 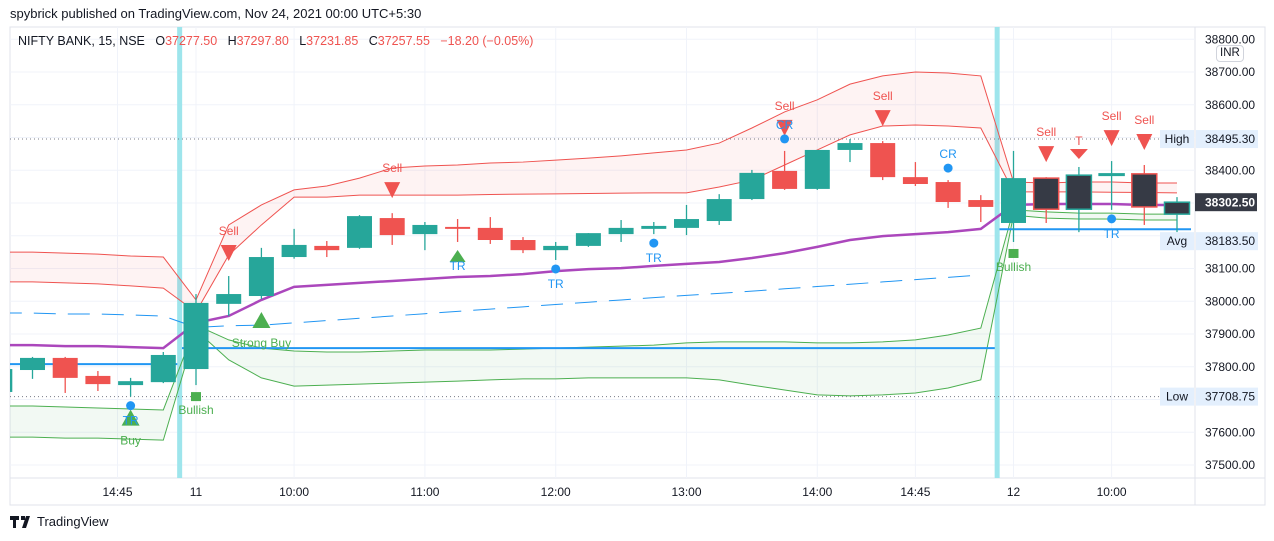 I want to click on close-value: 37257.55, so click(x=403, y=41).